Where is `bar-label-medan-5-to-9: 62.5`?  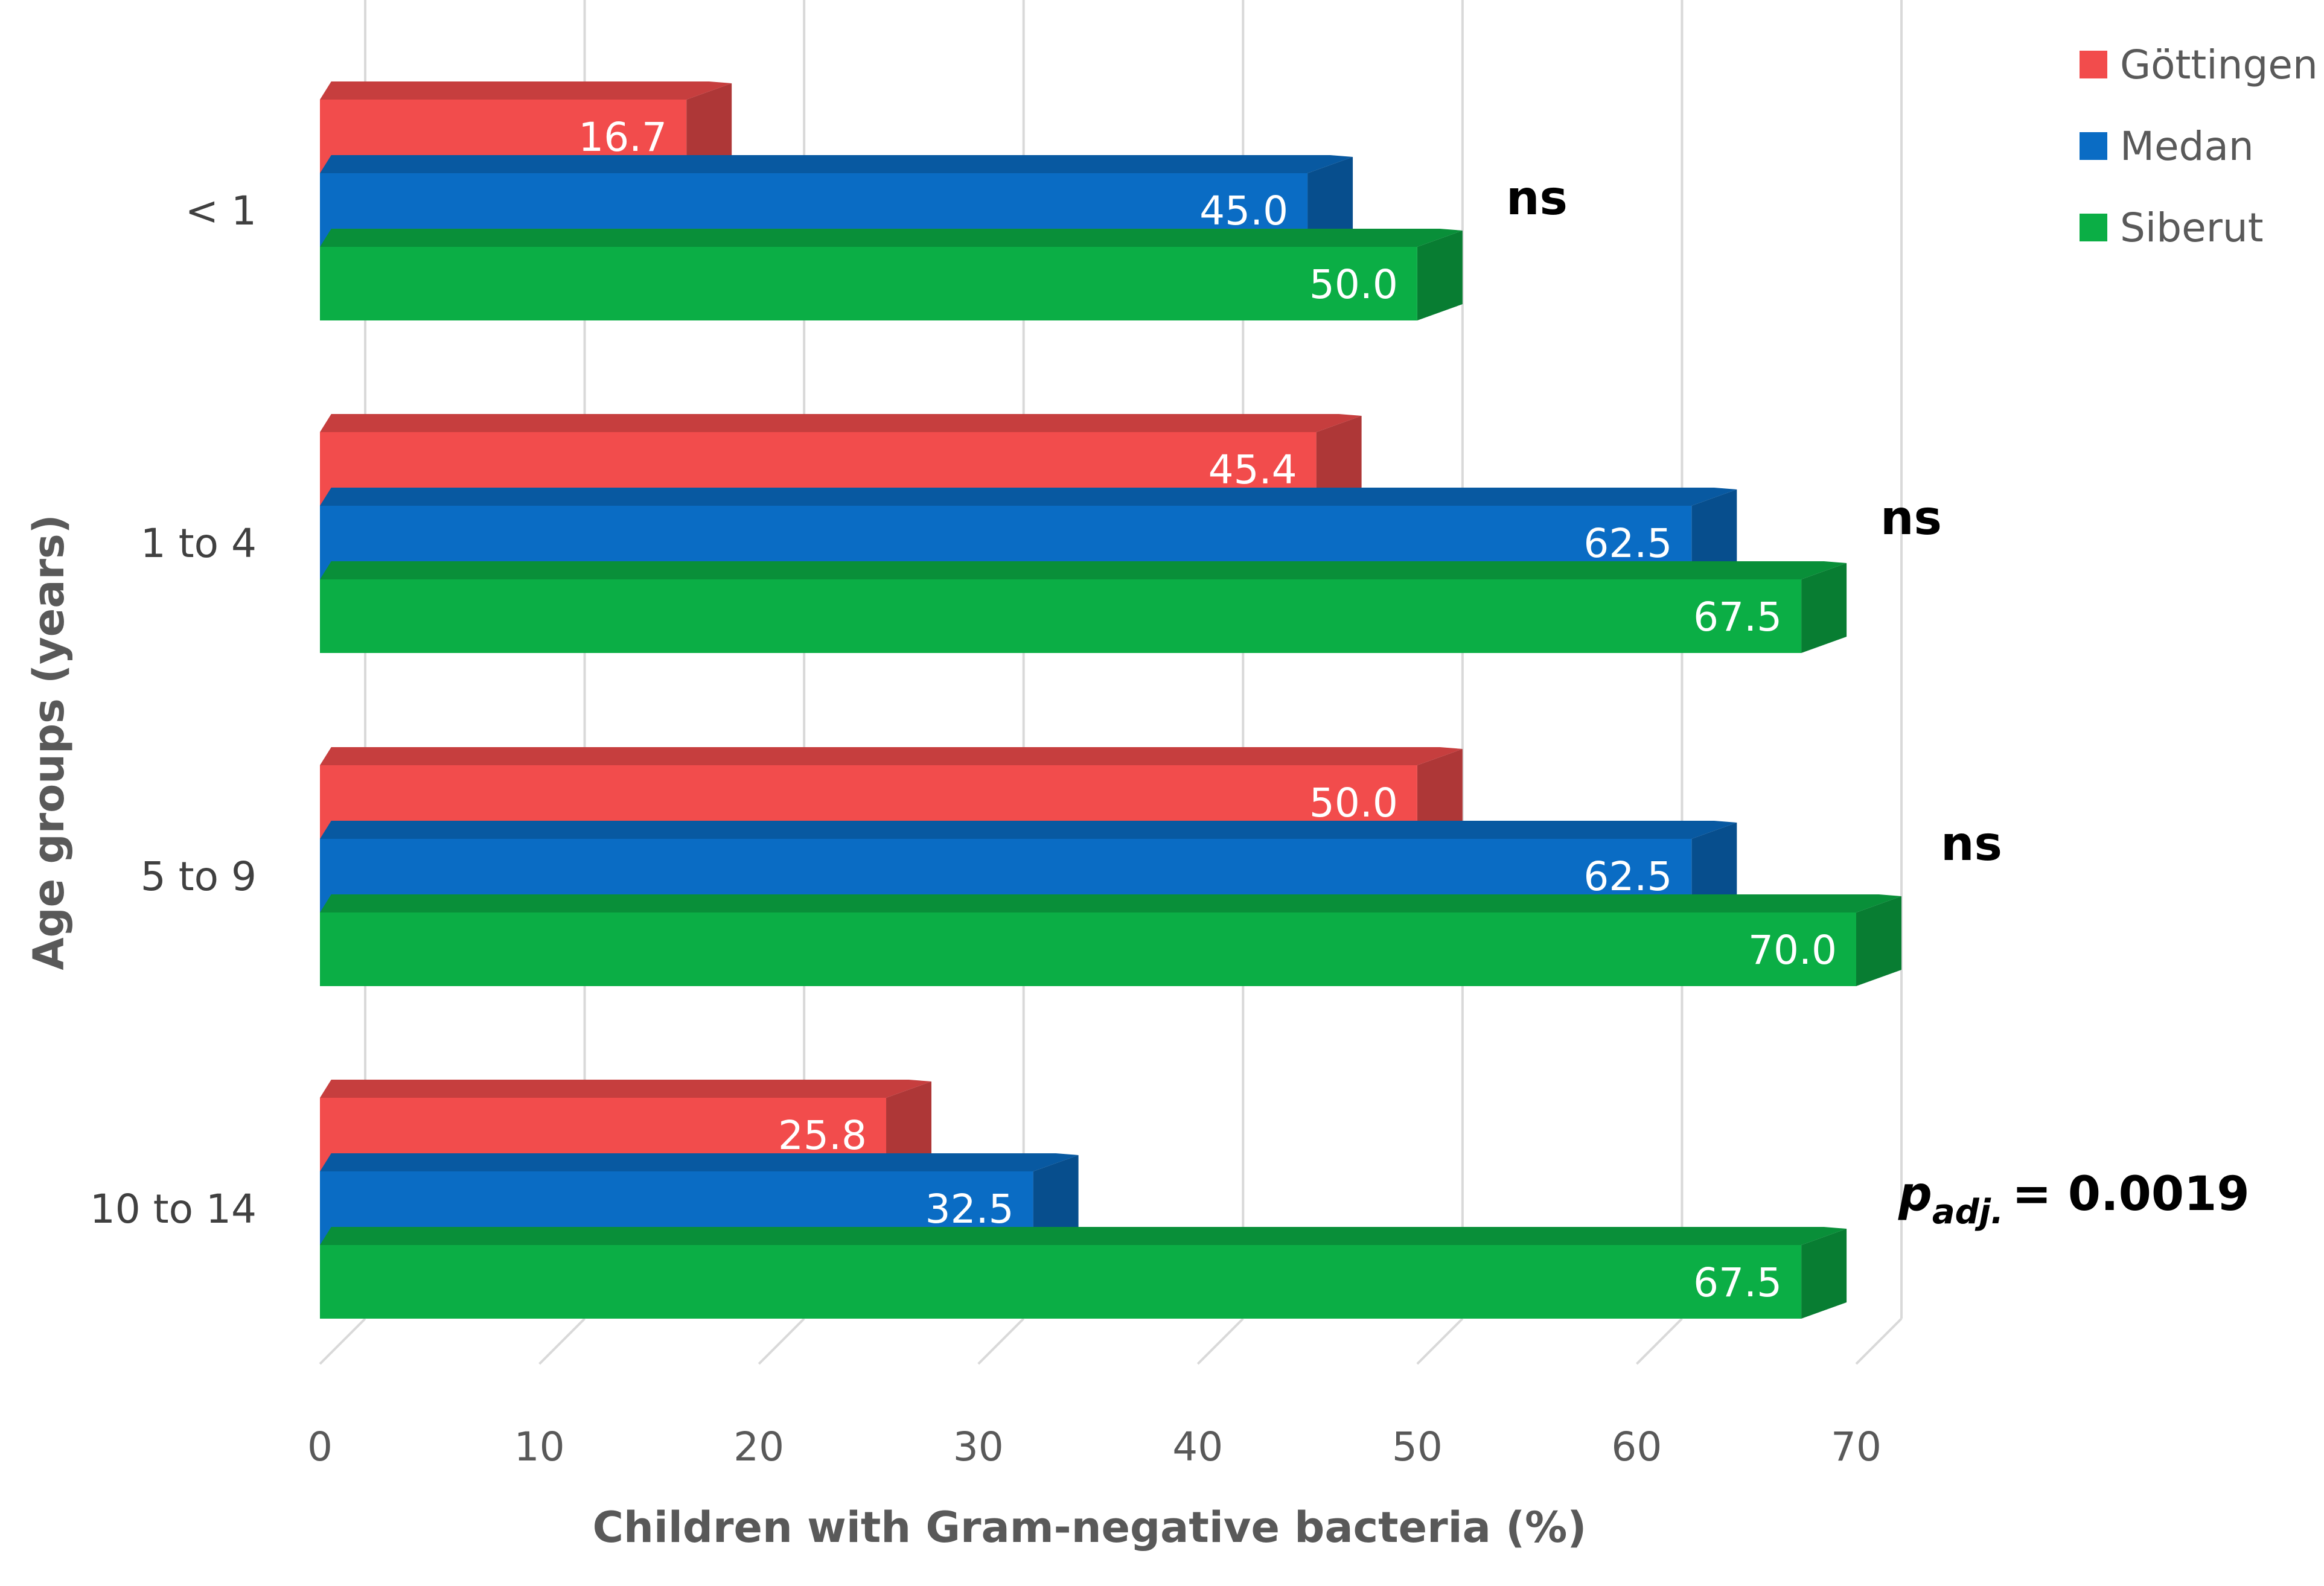
bar-label-medan-5-to-9: 62.5 is located at coordinates (1627, 876).